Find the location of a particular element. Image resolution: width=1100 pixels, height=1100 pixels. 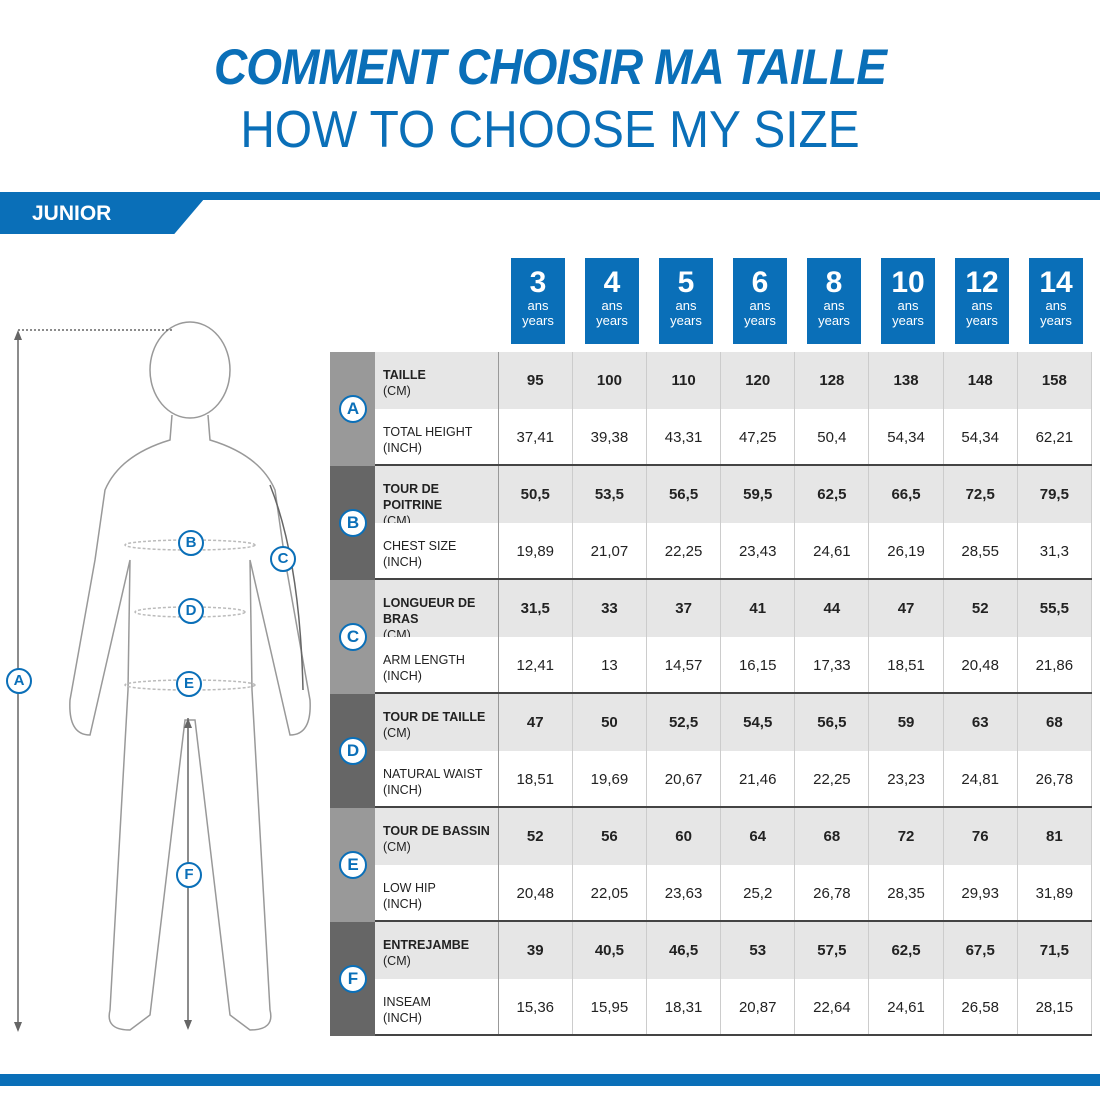

table-cell: 44 is located at coordinates (832, 608).